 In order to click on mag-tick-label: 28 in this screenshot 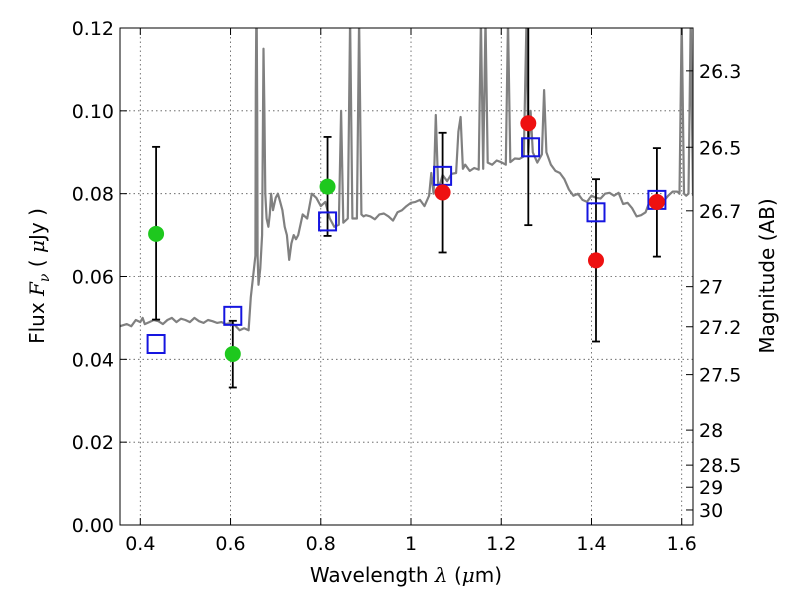, I will do `click(711, 431)`.